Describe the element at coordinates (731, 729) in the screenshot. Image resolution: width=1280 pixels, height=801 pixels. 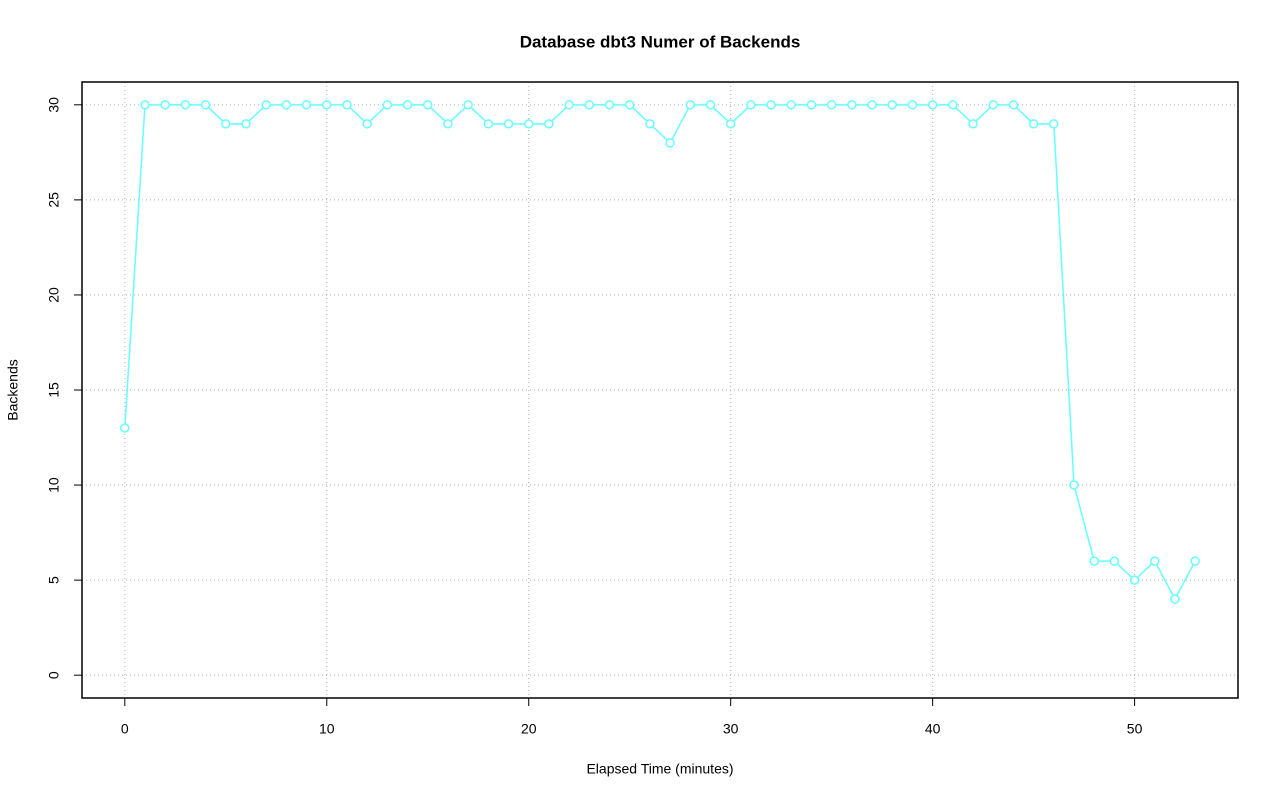
I see `x-tick-label: 30` at that location.